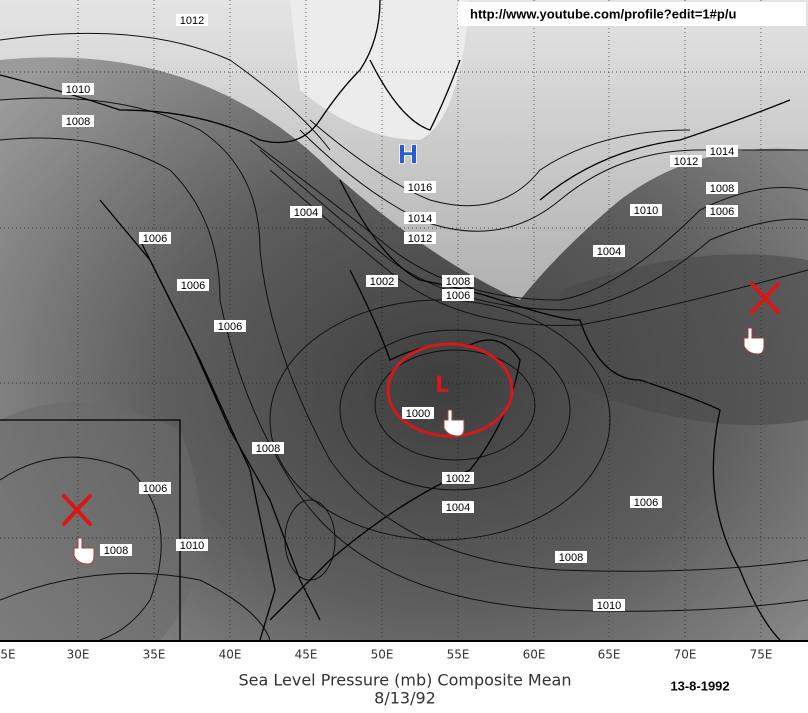 The image size is (808, 713). What do you see at coordinates (450, 390) in the screenshot?
I see `low-circle` at bounding box center [450, 390].